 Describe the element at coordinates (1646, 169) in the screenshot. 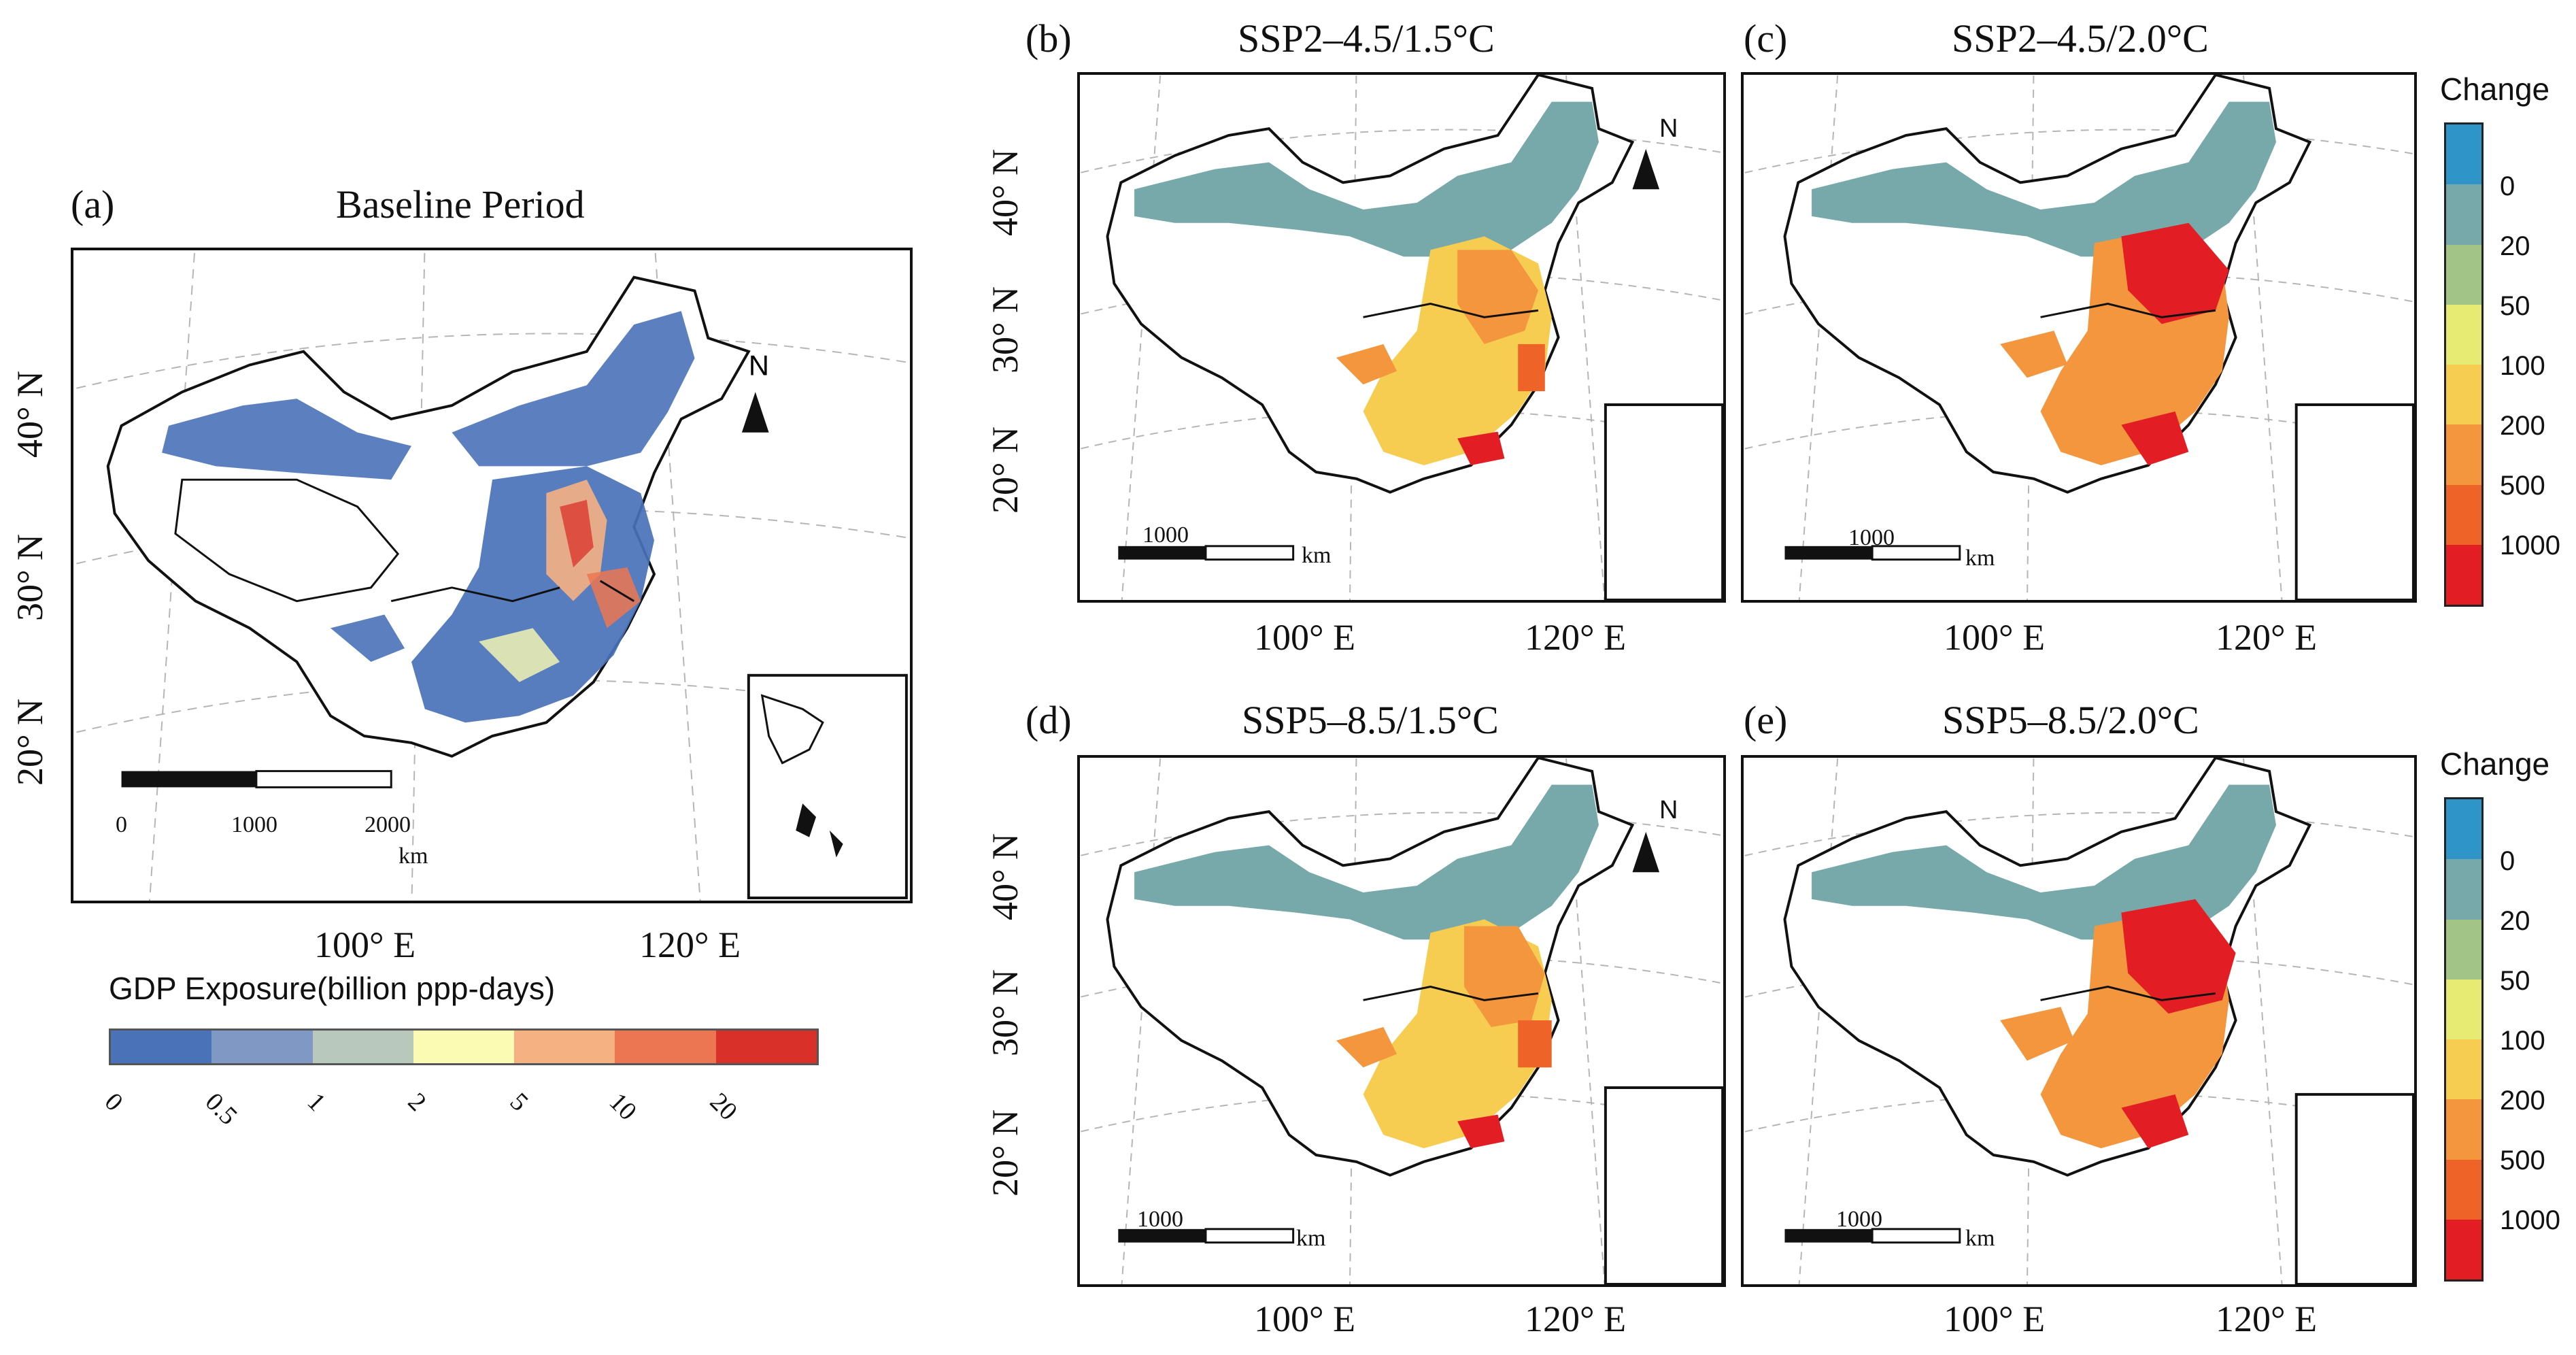

I see `north-arrow-b` at that location.